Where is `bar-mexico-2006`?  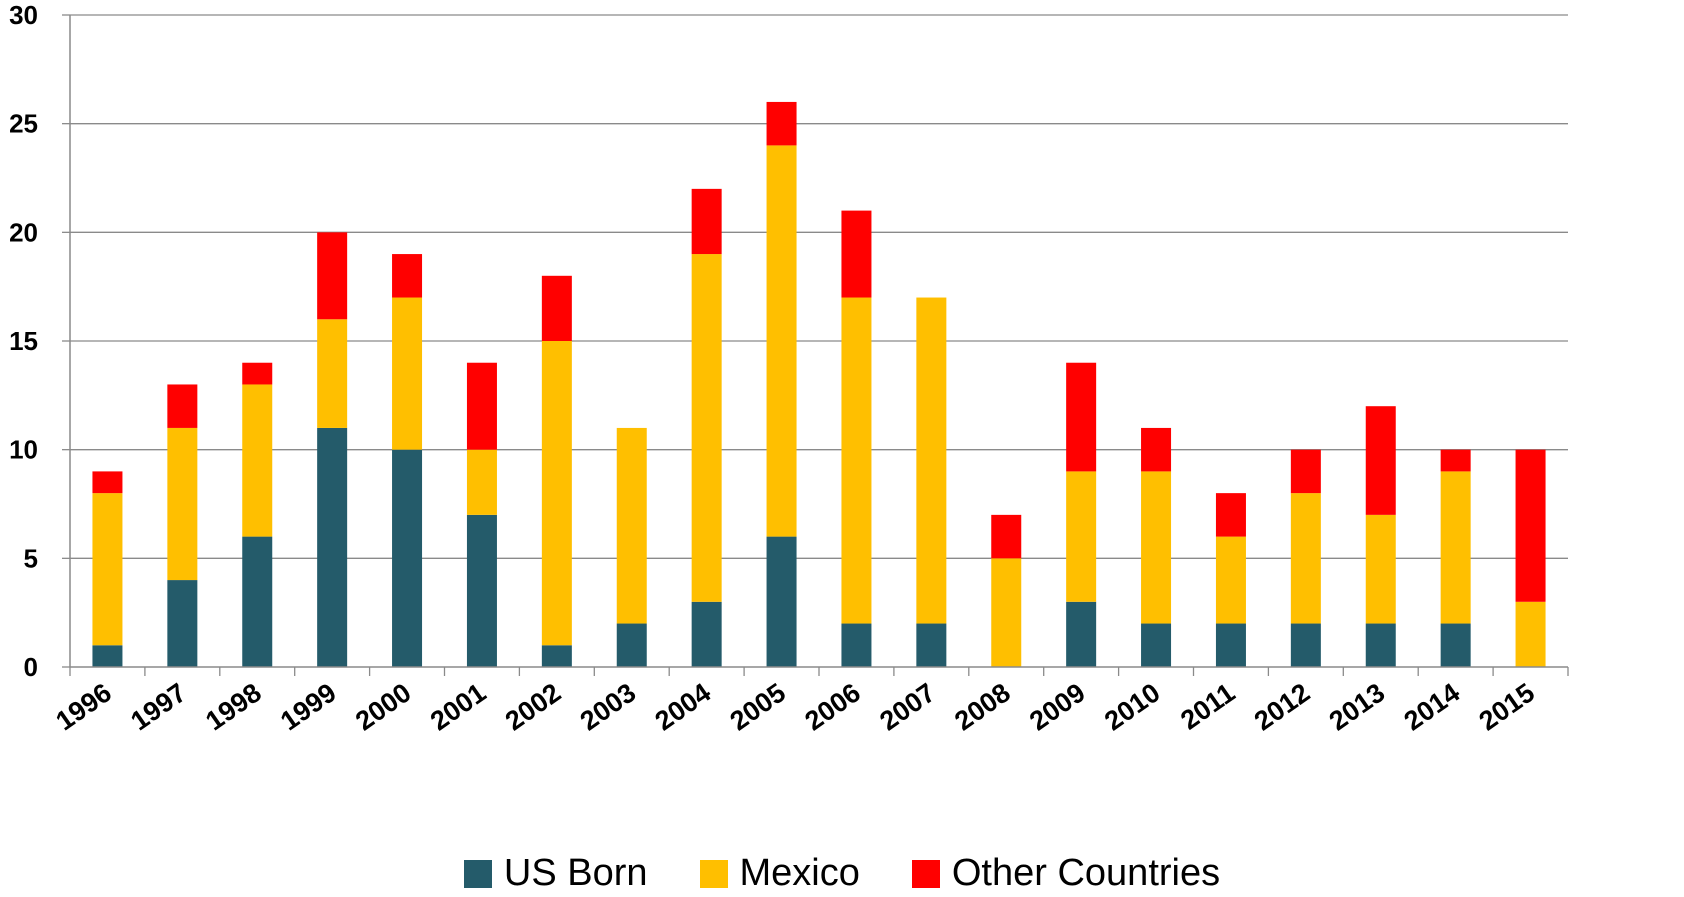
bar-mexico-2006 is located at coordinates (856, 460).